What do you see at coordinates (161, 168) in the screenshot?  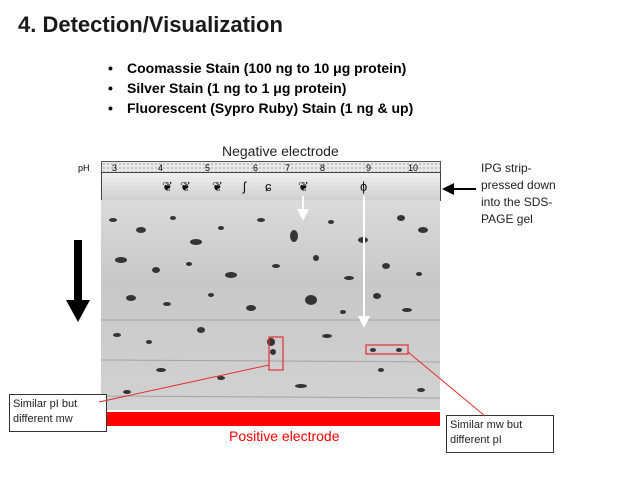 I see `ph-tick: 4` at bounding box center [161, 168].